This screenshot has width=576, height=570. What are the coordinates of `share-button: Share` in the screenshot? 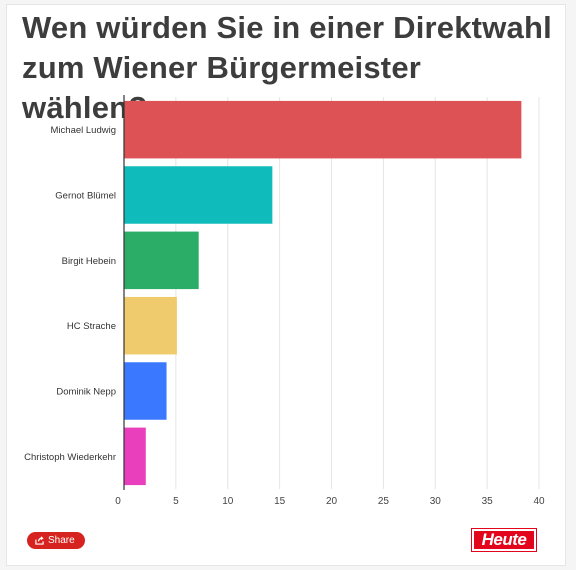 It's located at (56, 540).